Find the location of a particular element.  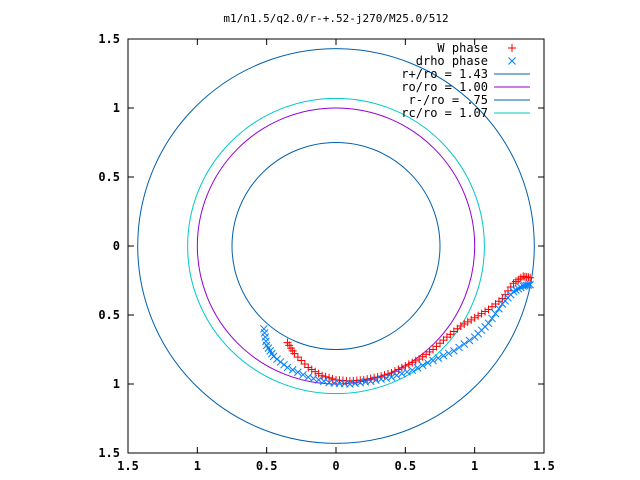

legend-label: r-/ro = .75 is located at coordinates (448, 100).